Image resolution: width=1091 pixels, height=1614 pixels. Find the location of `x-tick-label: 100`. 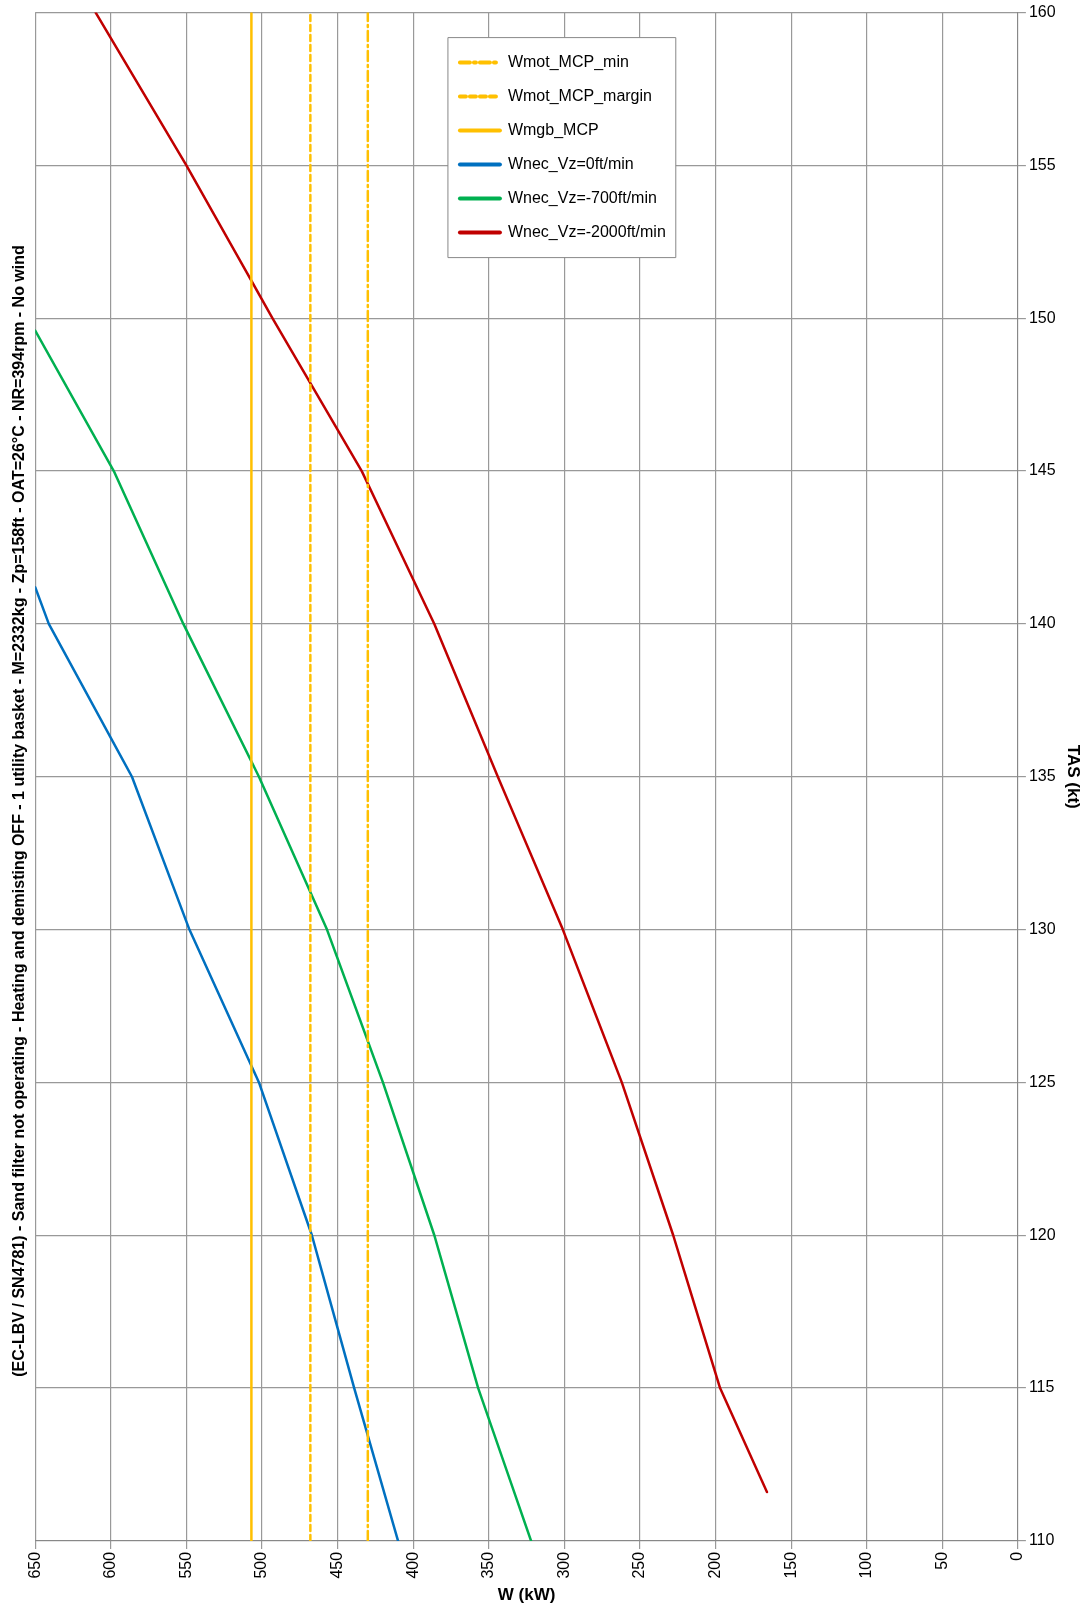

x-tick-label: 100 is located at coordinates (866, 1565).